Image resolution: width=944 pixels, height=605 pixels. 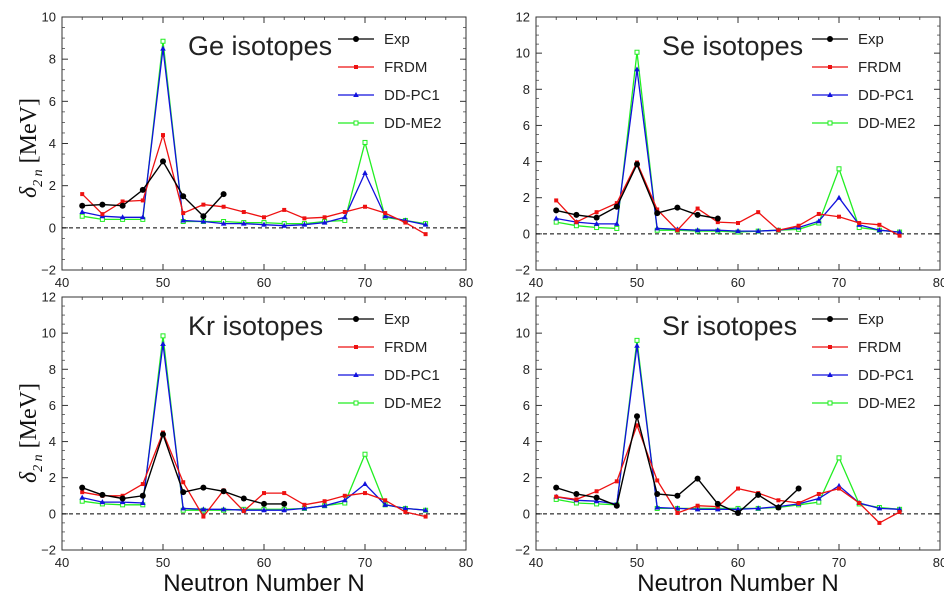 I want to click on y-tick-label: 10, so click(x=523, y=333).